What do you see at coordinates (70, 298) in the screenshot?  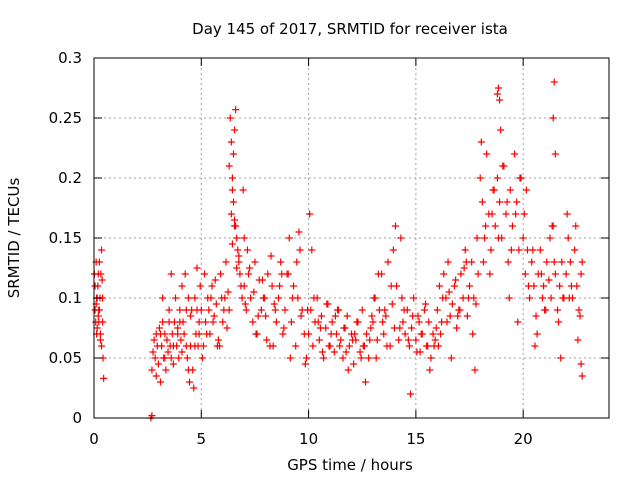 I see `y-tick-label: 0.1` at bounding box center [70, 298].